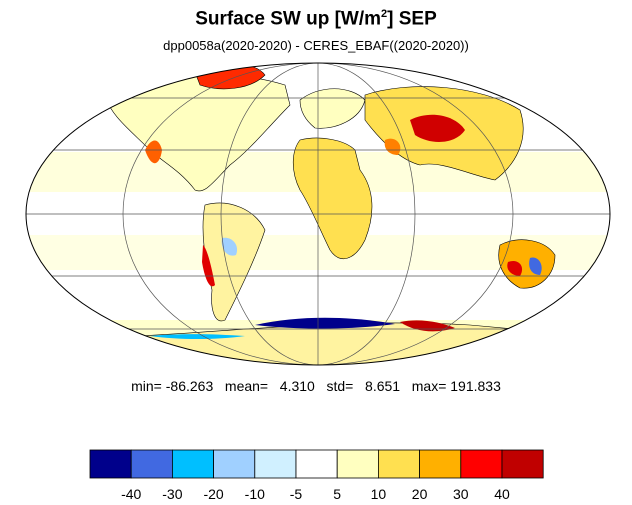 The height and width of the screenshot is (505, 632). Describe the element at coordinates (337, 494) in the screenshot. I see `colorbar-label: 5` at that location.